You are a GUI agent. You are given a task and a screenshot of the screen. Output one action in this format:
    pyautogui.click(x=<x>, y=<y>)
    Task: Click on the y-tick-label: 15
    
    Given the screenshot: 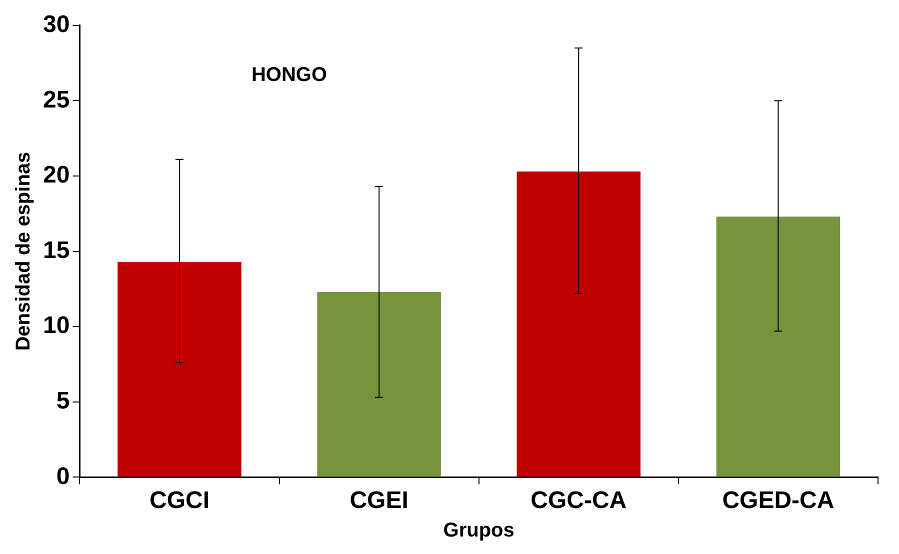 What is the action you would take?
    pyautogui.click(x=56, y=250)
    